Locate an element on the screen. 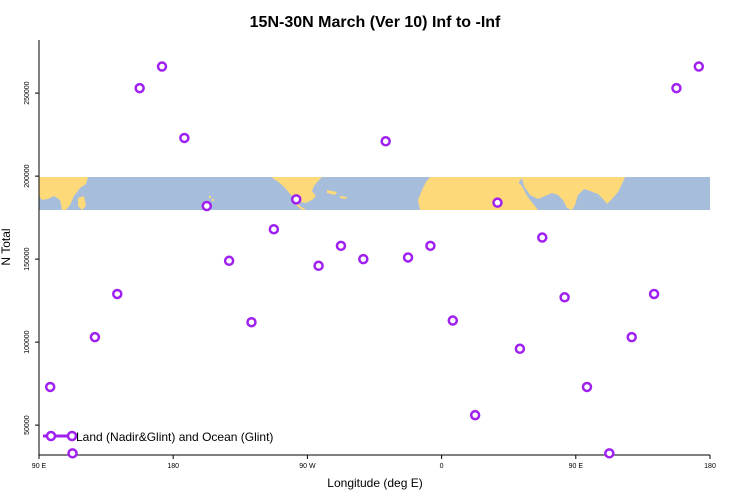 The image size is (750, 500). x-tick-label: 90 W is located at coordinates (307, 466).